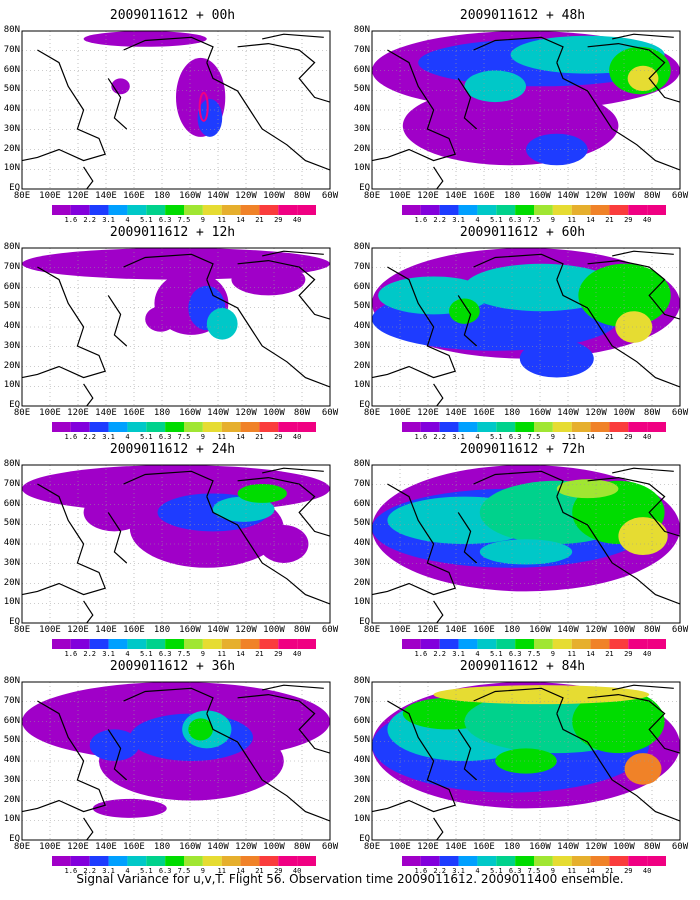 The height and width of the screenshot is (900, 700). What do you see at coordinates (534, 871) in the screenshot?
I see `colorbar-label: 7.5` at bounding box center [534, 871].